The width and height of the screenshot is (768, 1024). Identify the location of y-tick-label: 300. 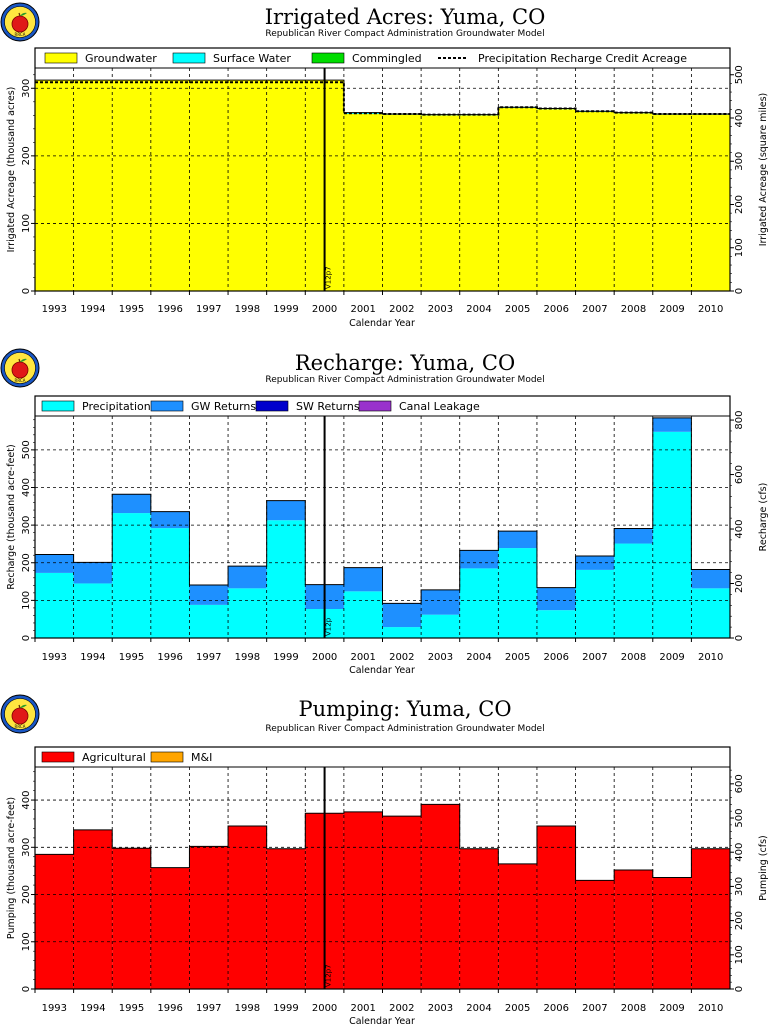
(26, 88).